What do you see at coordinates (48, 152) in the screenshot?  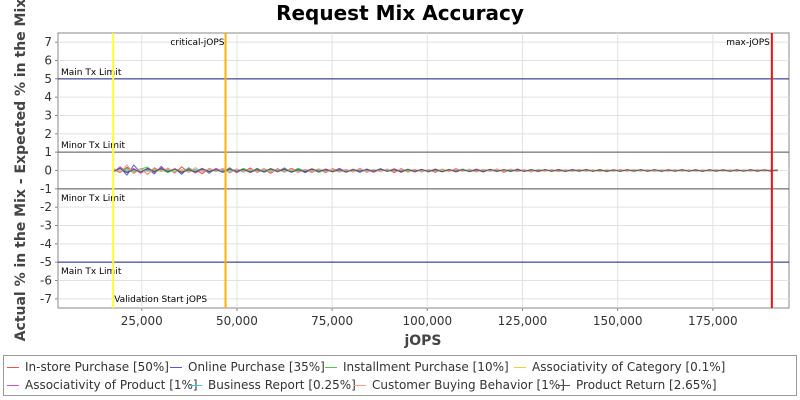 I see `y-tick-label: 1` at bounding box center [48, 152].